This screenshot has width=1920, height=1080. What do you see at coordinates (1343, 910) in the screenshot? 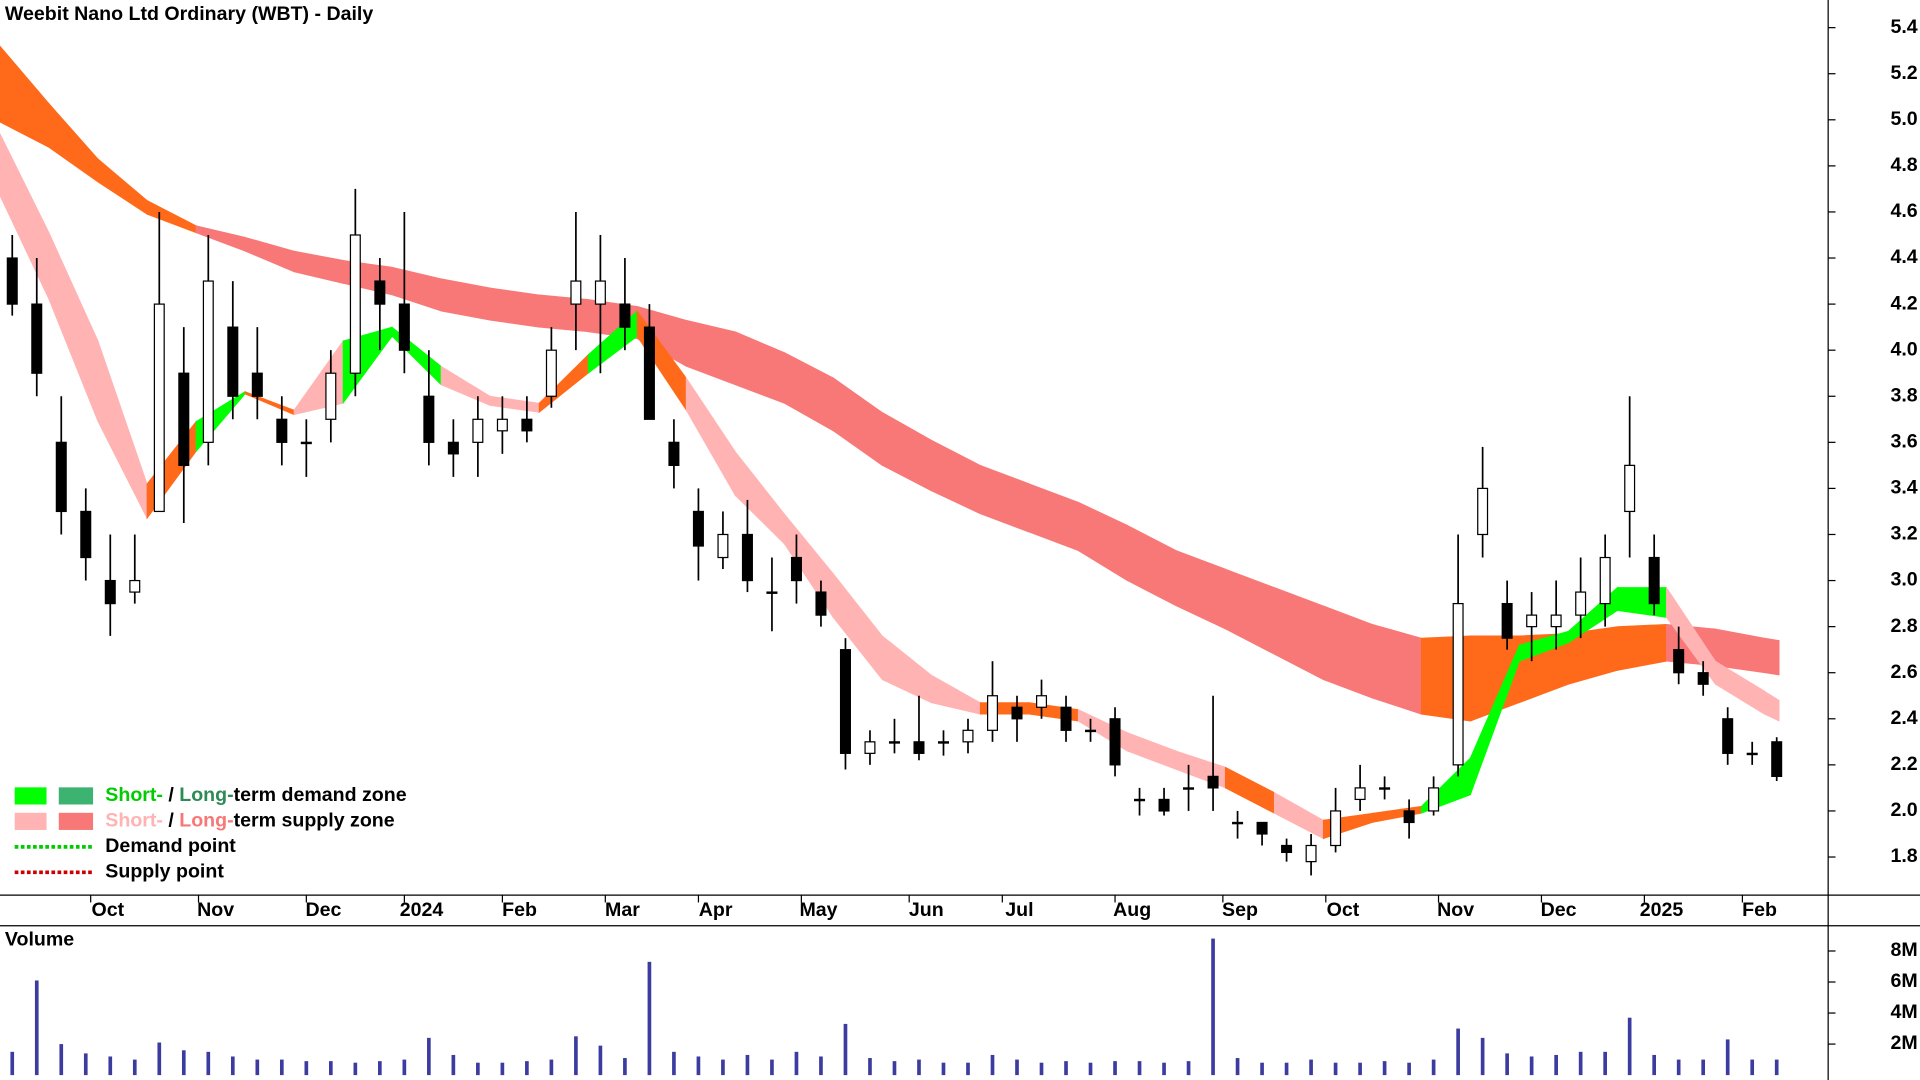
I see `x-tick-label: Oct` at bounding box center [1343, 910].